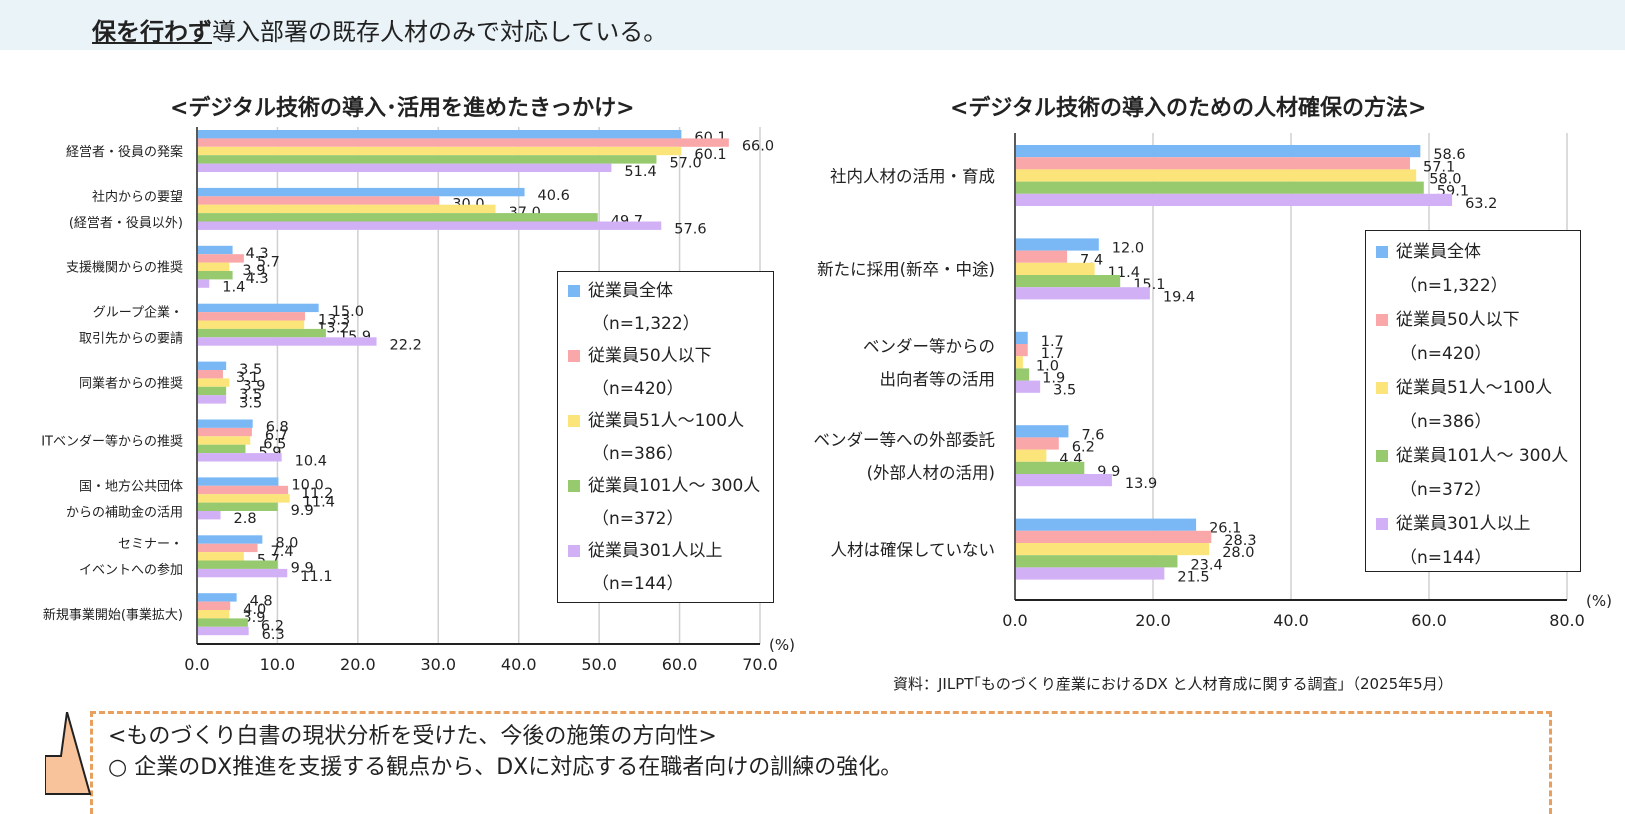 This screenshot has height=814, width=1625. I want to click on category-label-left-6: からの補助金の活用, so click(124, 512).